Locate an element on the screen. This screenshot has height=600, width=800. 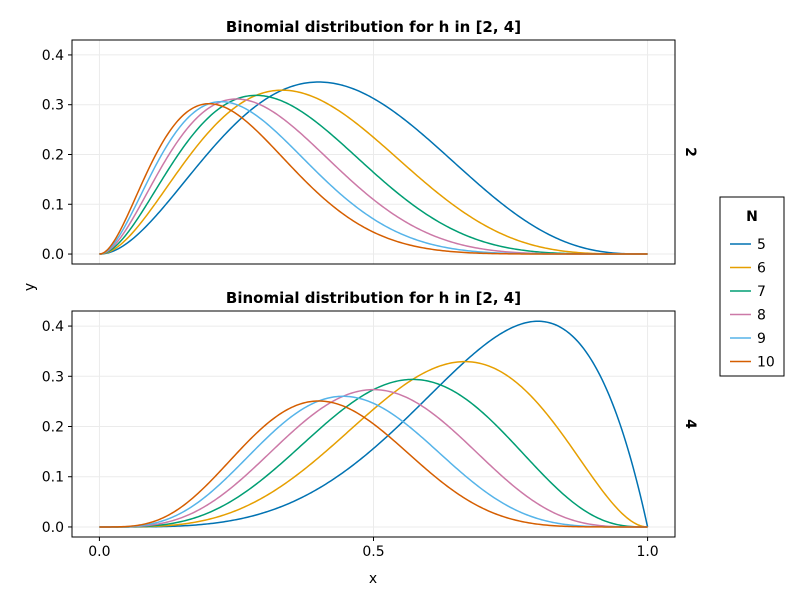
legend-entry-label: 10 is located at coordinates (766, 363).